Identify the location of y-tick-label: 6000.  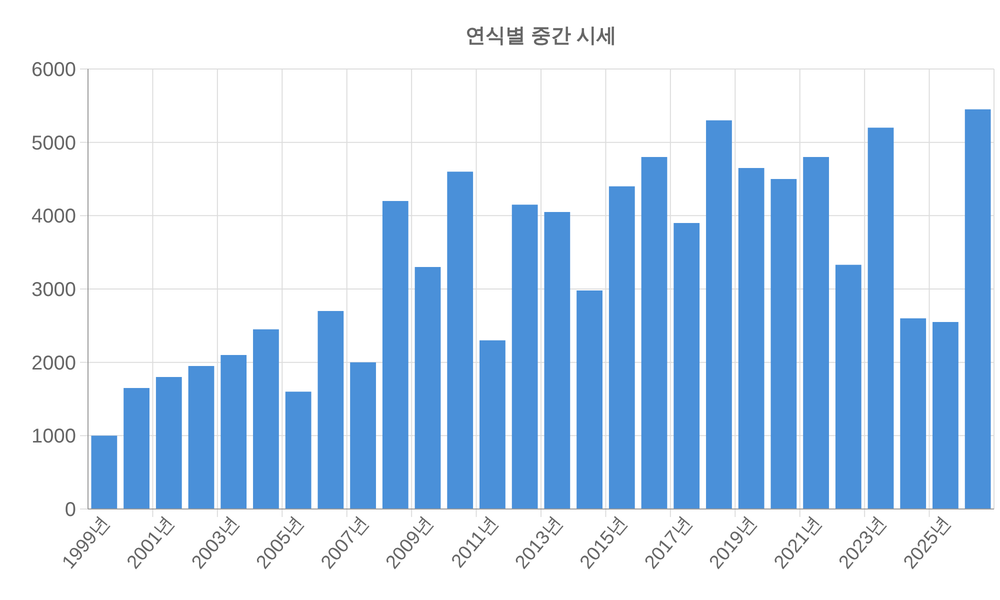
(54, 70).